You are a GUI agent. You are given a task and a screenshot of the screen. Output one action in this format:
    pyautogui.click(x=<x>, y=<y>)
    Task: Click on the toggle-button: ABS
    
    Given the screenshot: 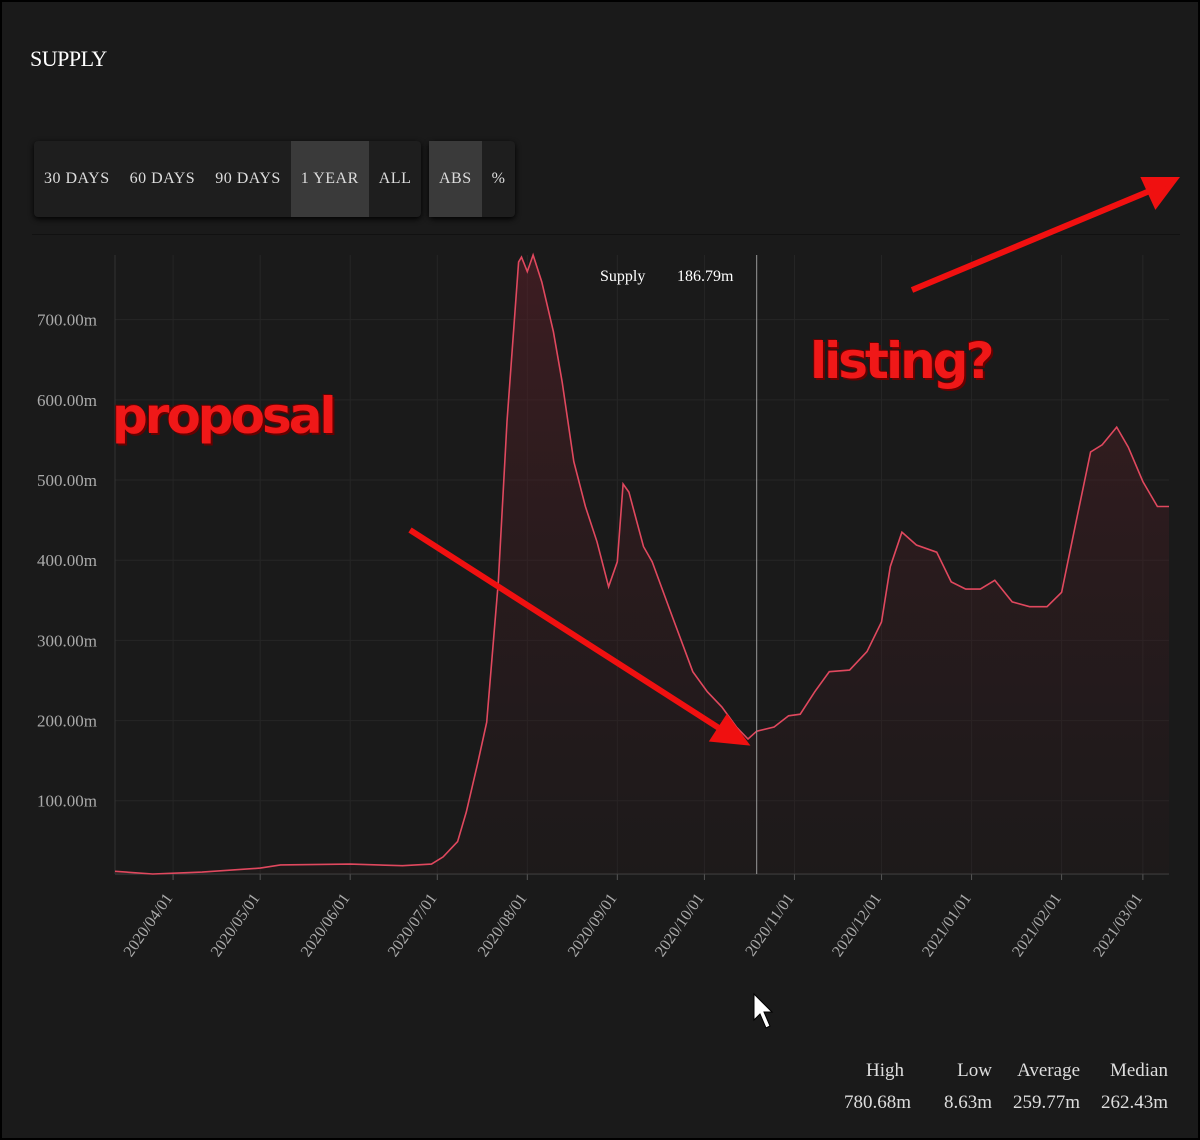 What is the action you would take?
    pyautogui.click(x=455, y=179)
    